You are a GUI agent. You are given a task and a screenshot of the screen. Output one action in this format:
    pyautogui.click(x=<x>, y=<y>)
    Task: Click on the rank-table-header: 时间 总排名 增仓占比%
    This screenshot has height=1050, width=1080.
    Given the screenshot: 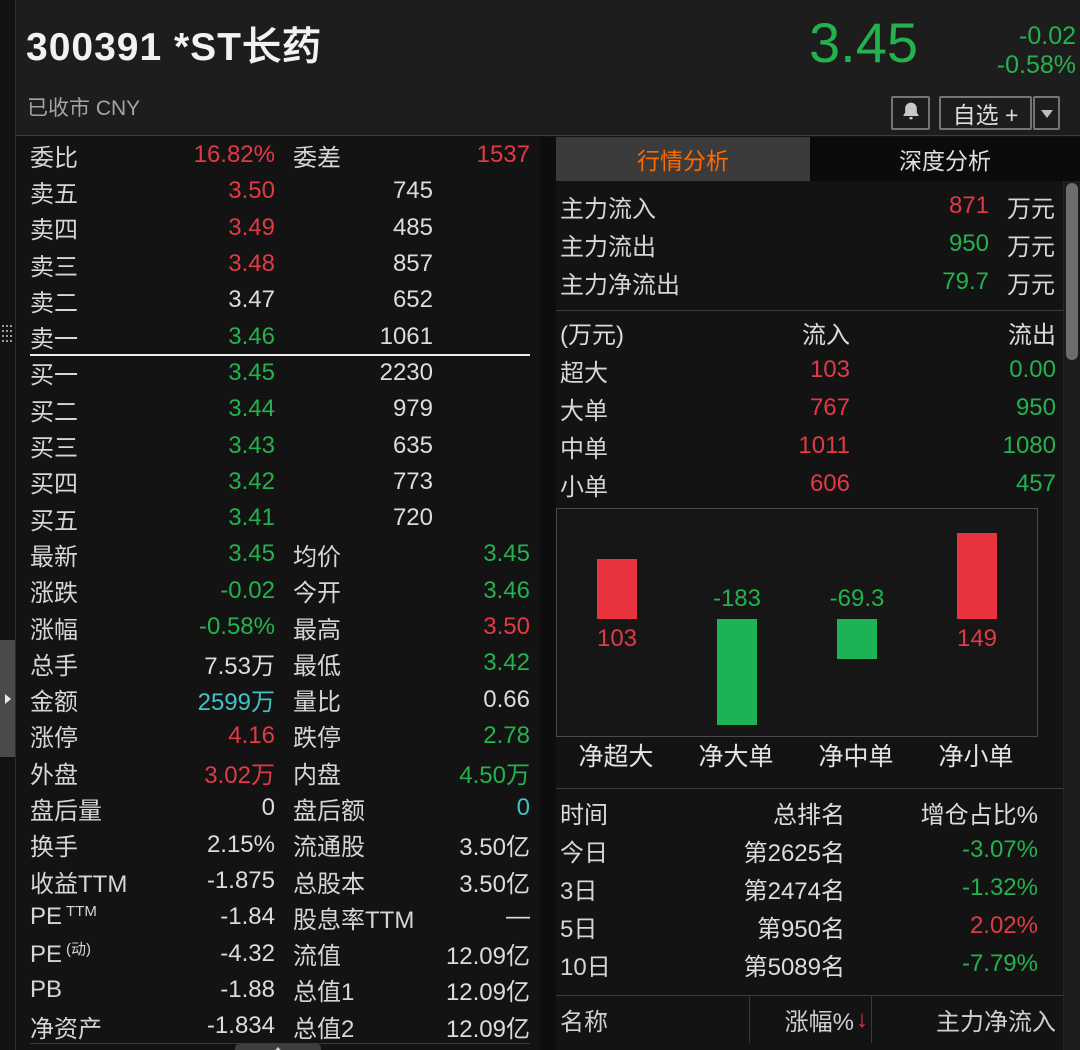 What is the action you would take?
    pyautogui.click(x=799, y=815)
    